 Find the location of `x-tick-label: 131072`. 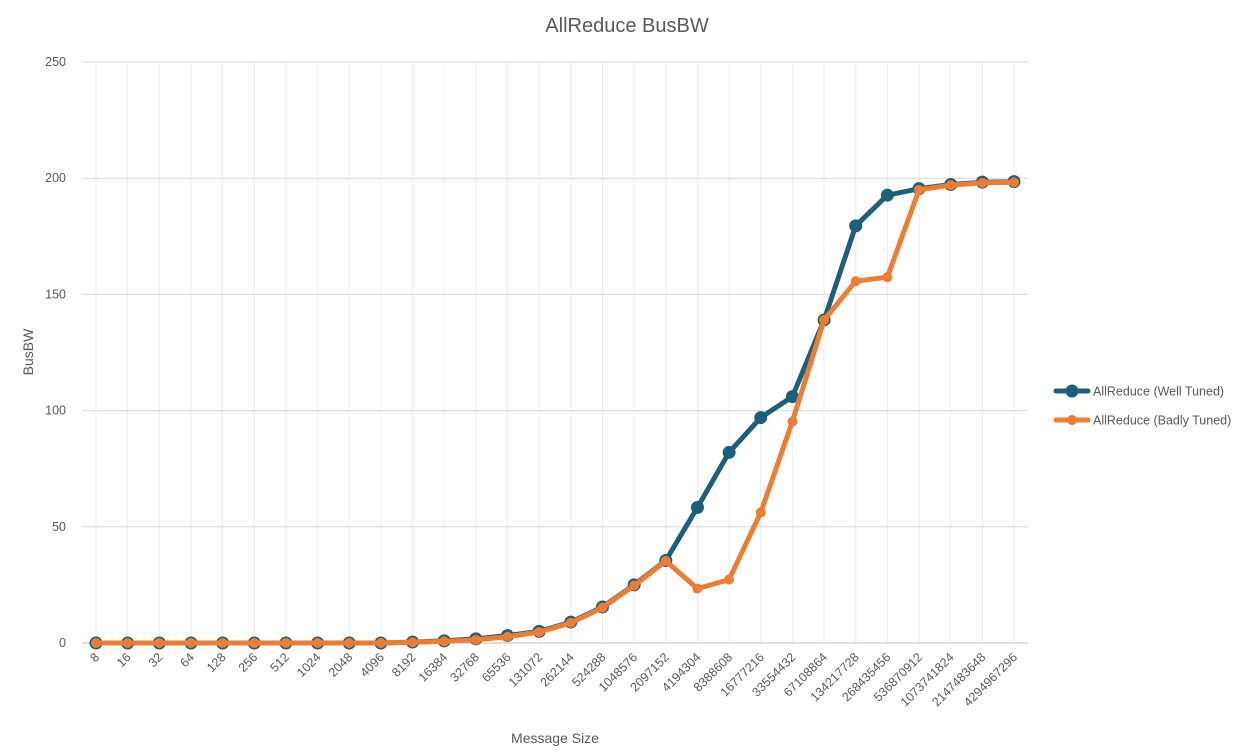

x-tick-label: 131072 is located at coordinates (525, 669).